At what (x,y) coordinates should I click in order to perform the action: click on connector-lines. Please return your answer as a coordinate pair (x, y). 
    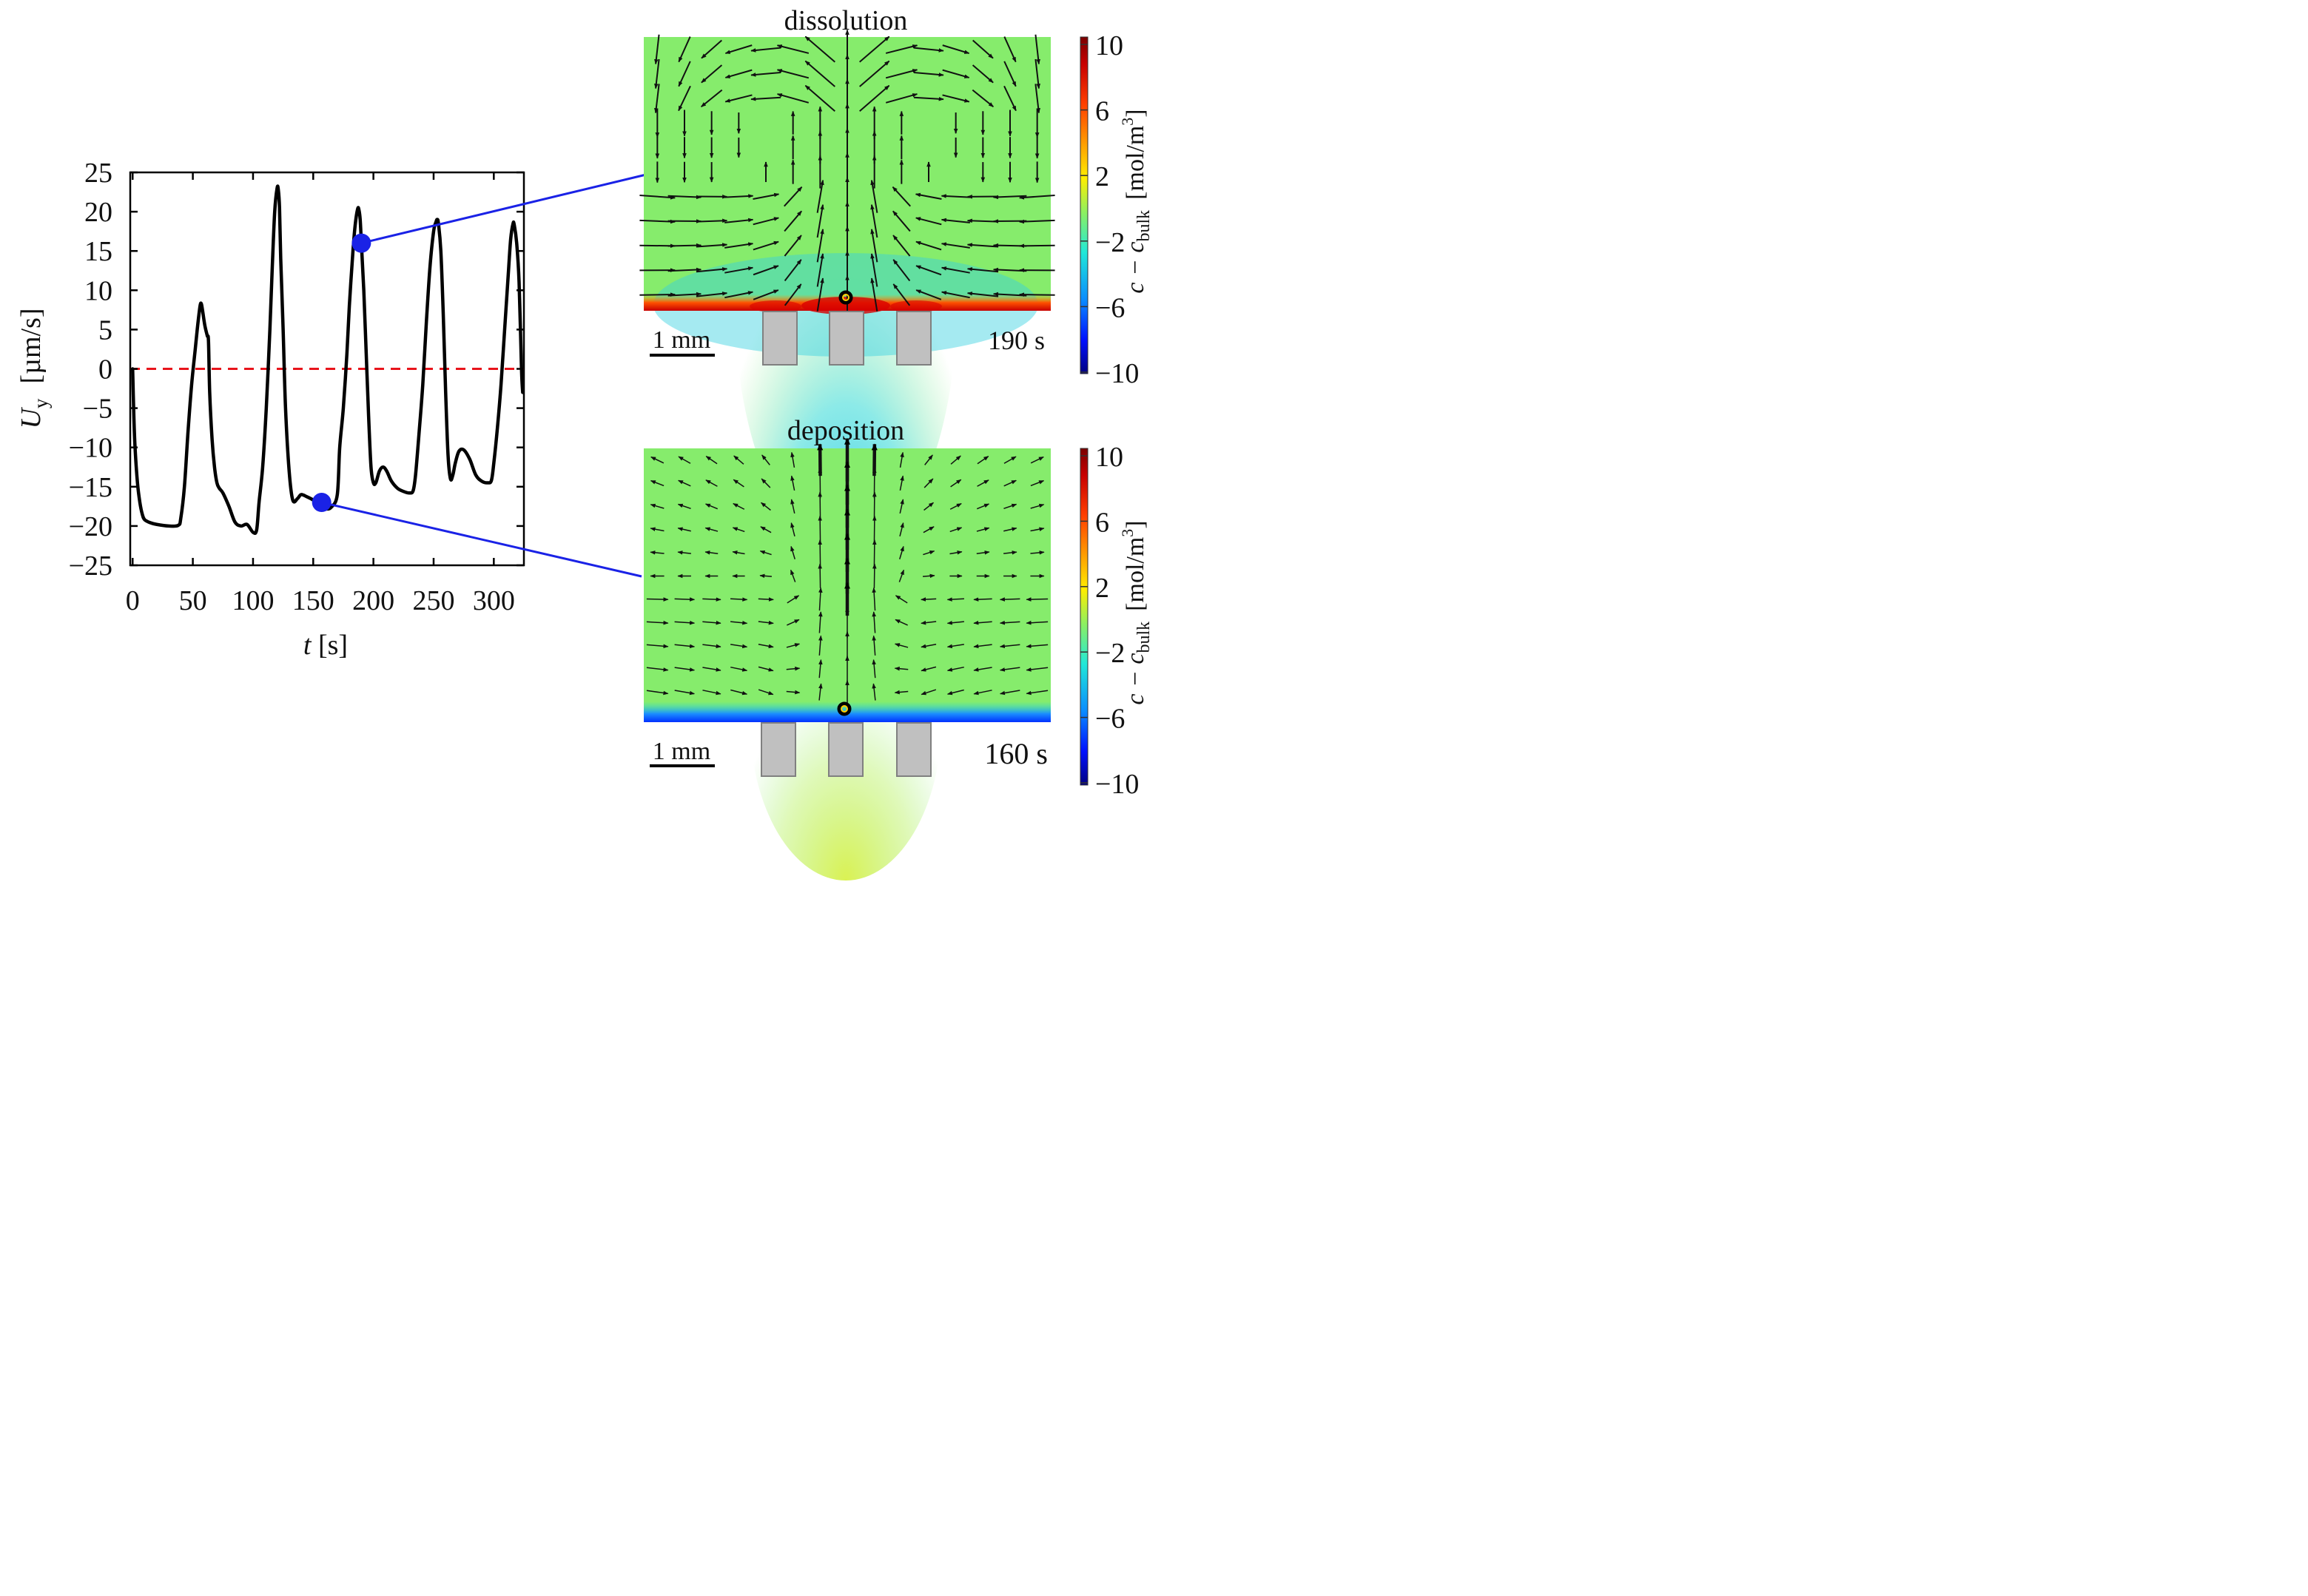
    Looking at the image, I should click on (484, 375).